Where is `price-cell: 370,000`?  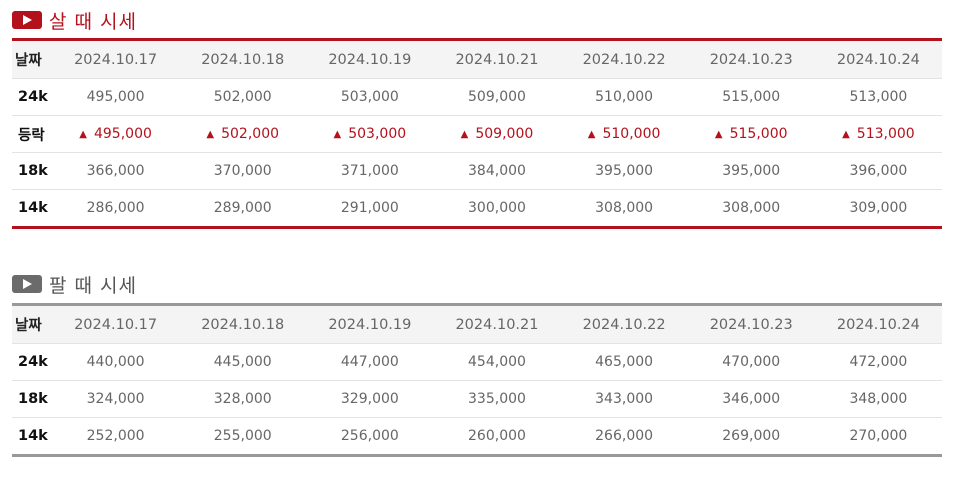 price-cell: 370,000 is located at coordinates (243, 171).